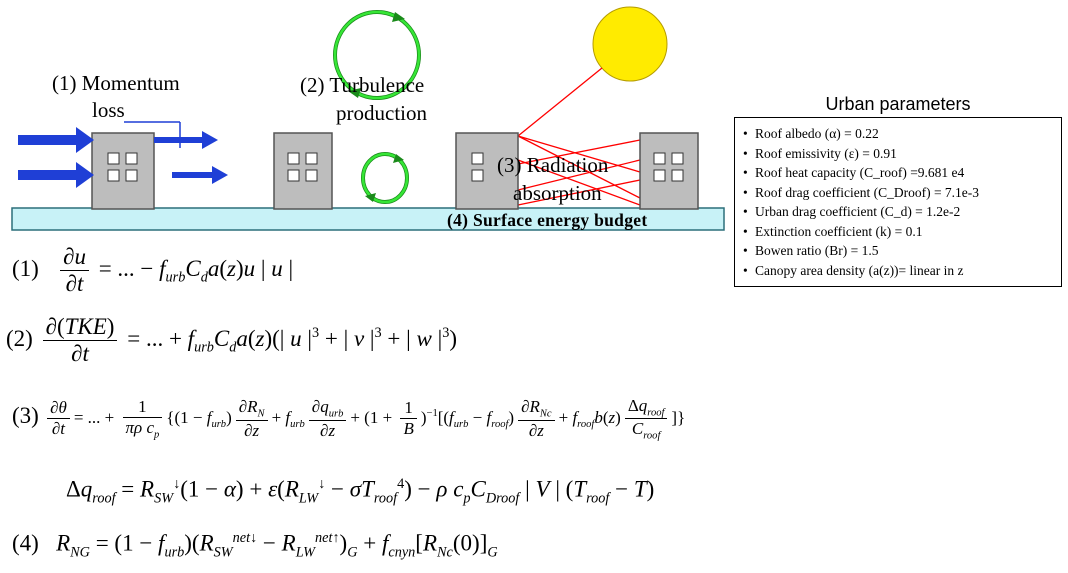 The image size is (1068, 573). I want to click on label-surface-energy-budget: (4) Surface energy budget, so click(547, 220).